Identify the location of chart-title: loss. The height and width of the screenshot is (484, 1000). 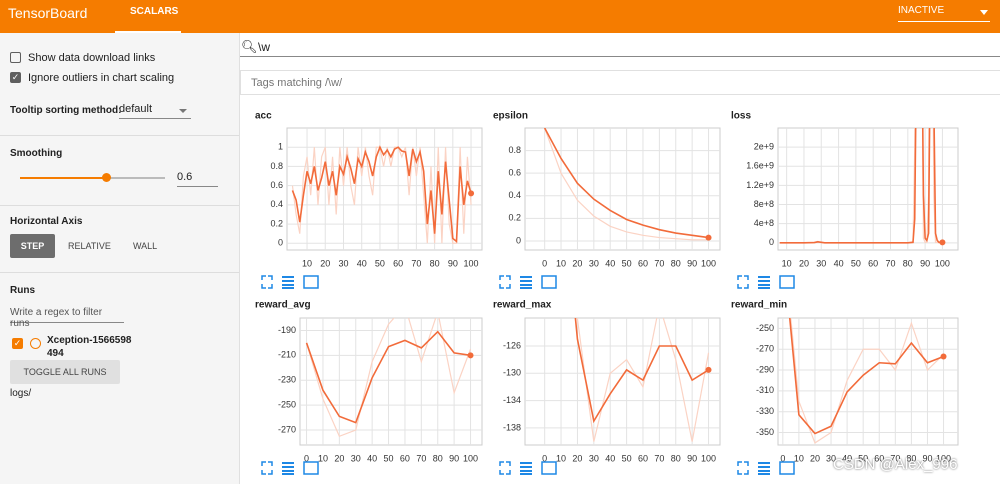
(741, 116).